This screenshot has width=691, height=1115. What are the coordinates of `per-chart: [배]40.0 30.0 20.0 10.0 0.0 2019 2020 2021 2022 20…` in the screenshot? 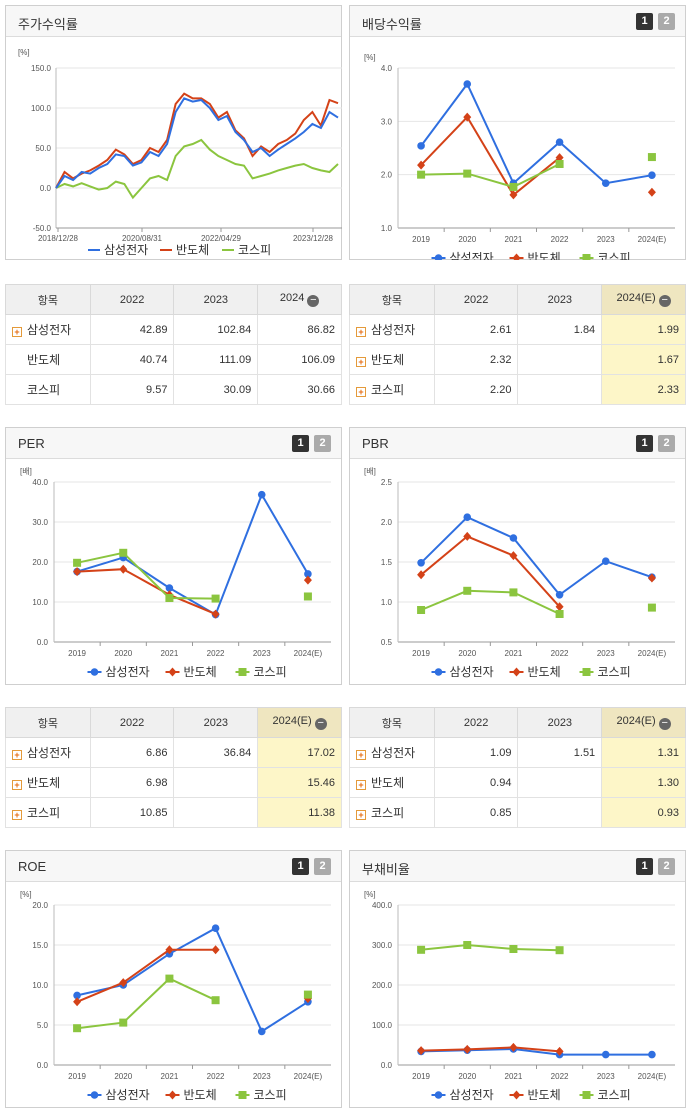 It's located at (175, 573).